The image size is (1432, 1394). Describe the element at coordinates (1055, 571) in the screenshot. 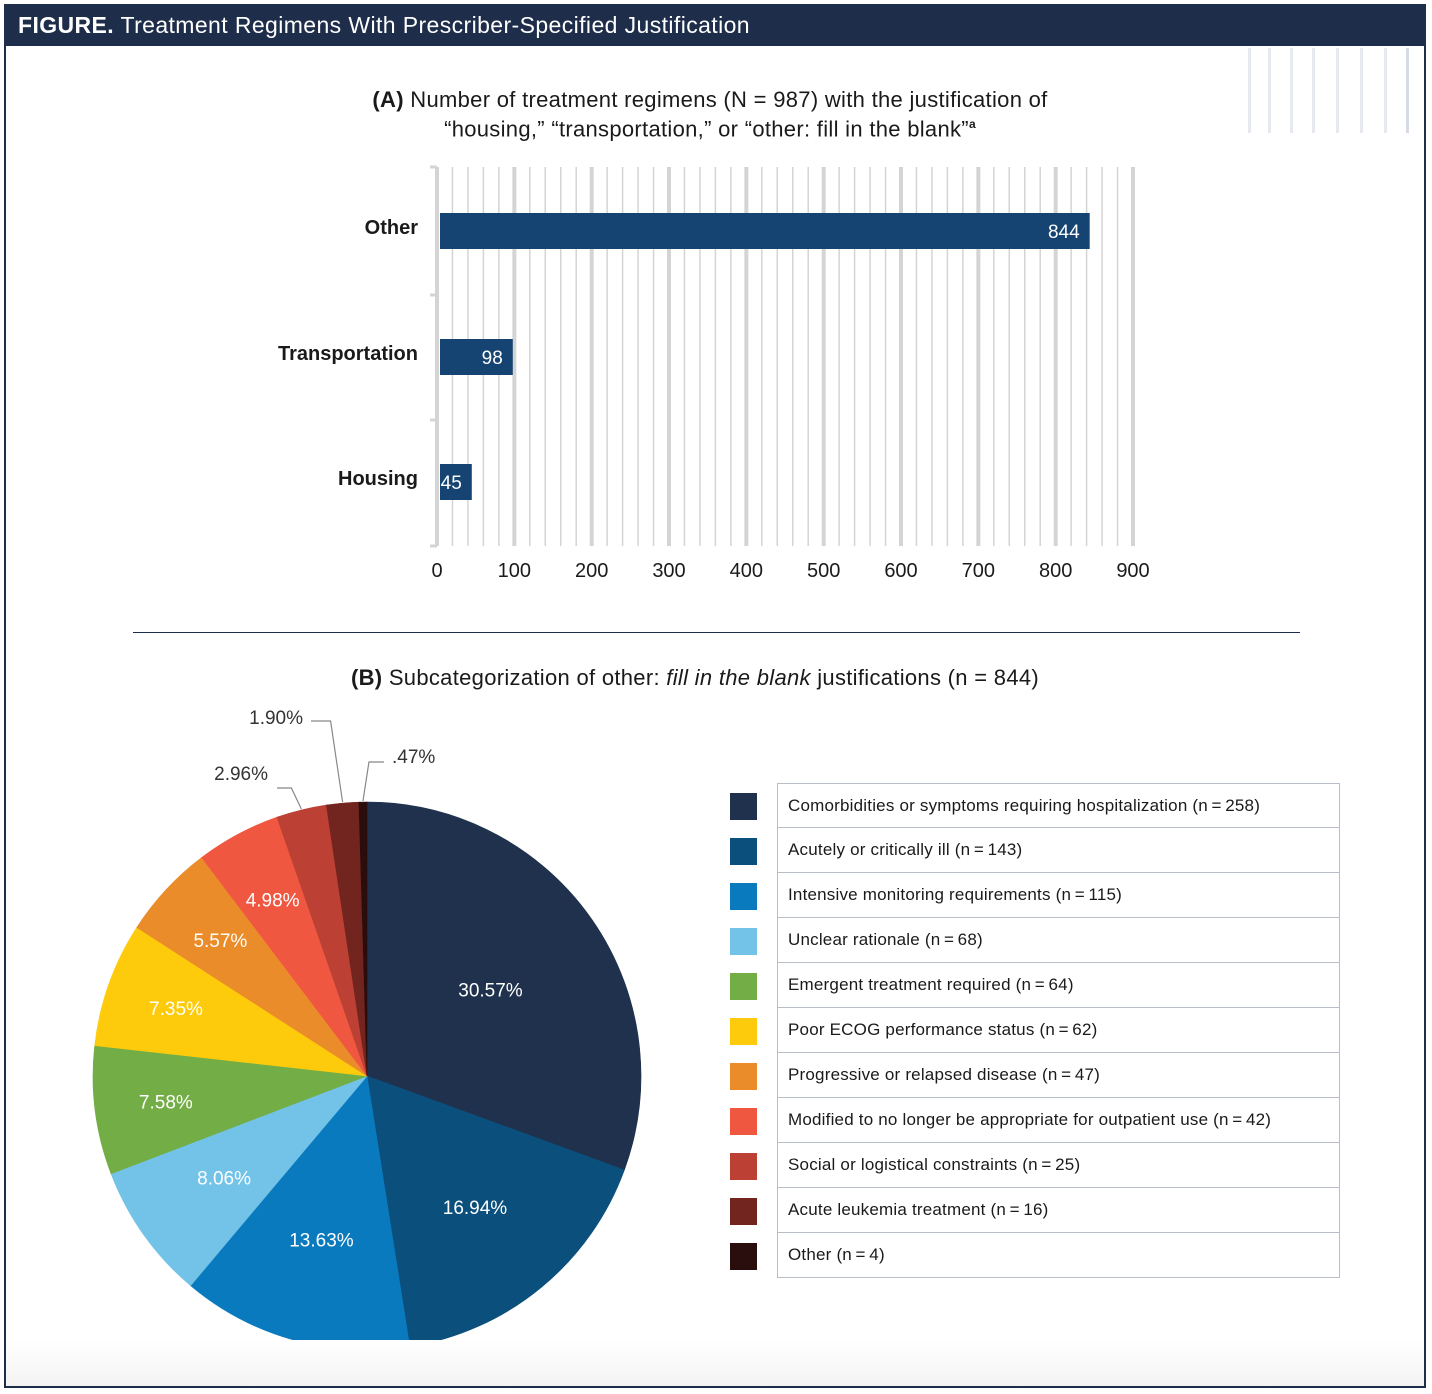

I see `x-tick-label: 800` at that location.